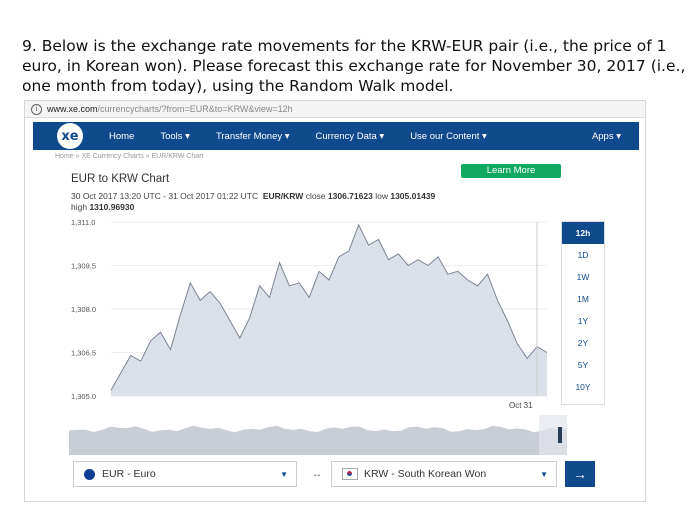  Describe the element at coordinates (83, 353) in the screenshot. I see `y-tick-label: 1,306.5` at that location.